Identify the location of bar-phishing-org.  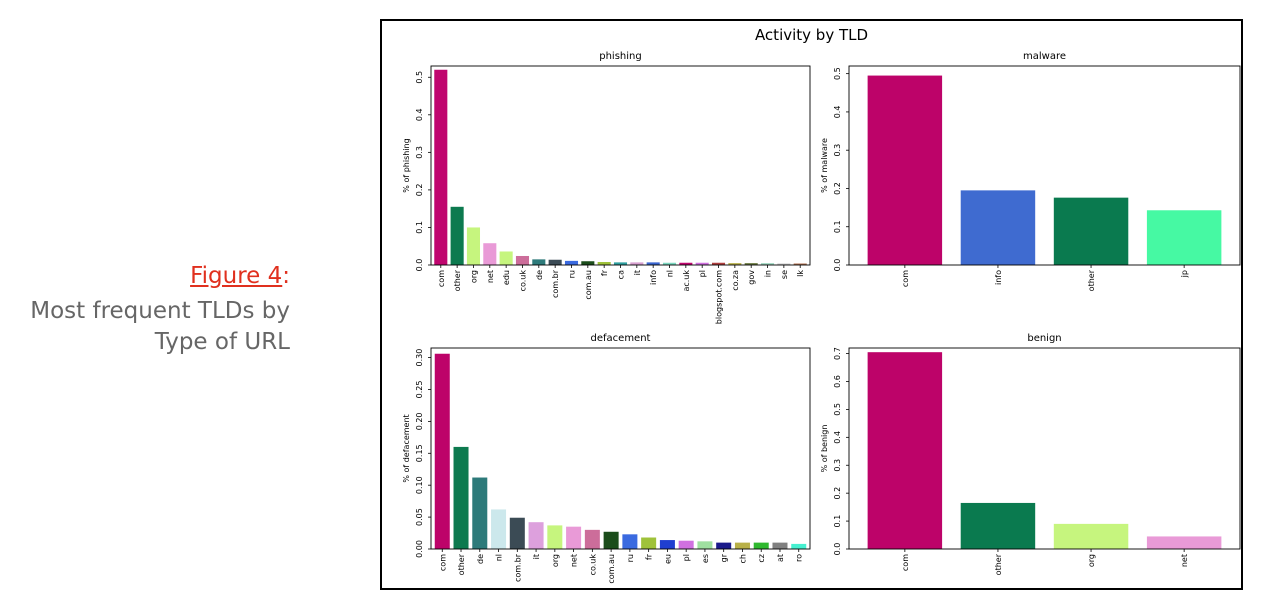
(473, 246).